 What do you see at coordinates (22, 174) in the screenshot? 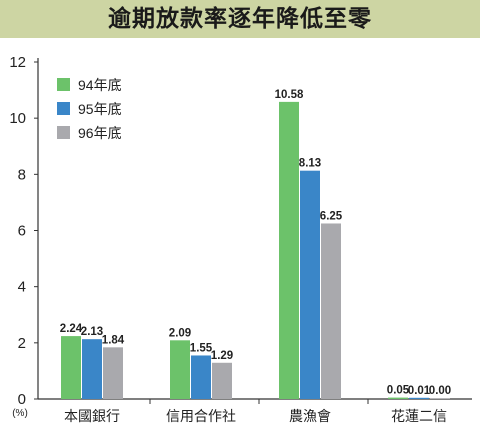
I see `y-tick-label: 8` at bounding box center [22, 174].